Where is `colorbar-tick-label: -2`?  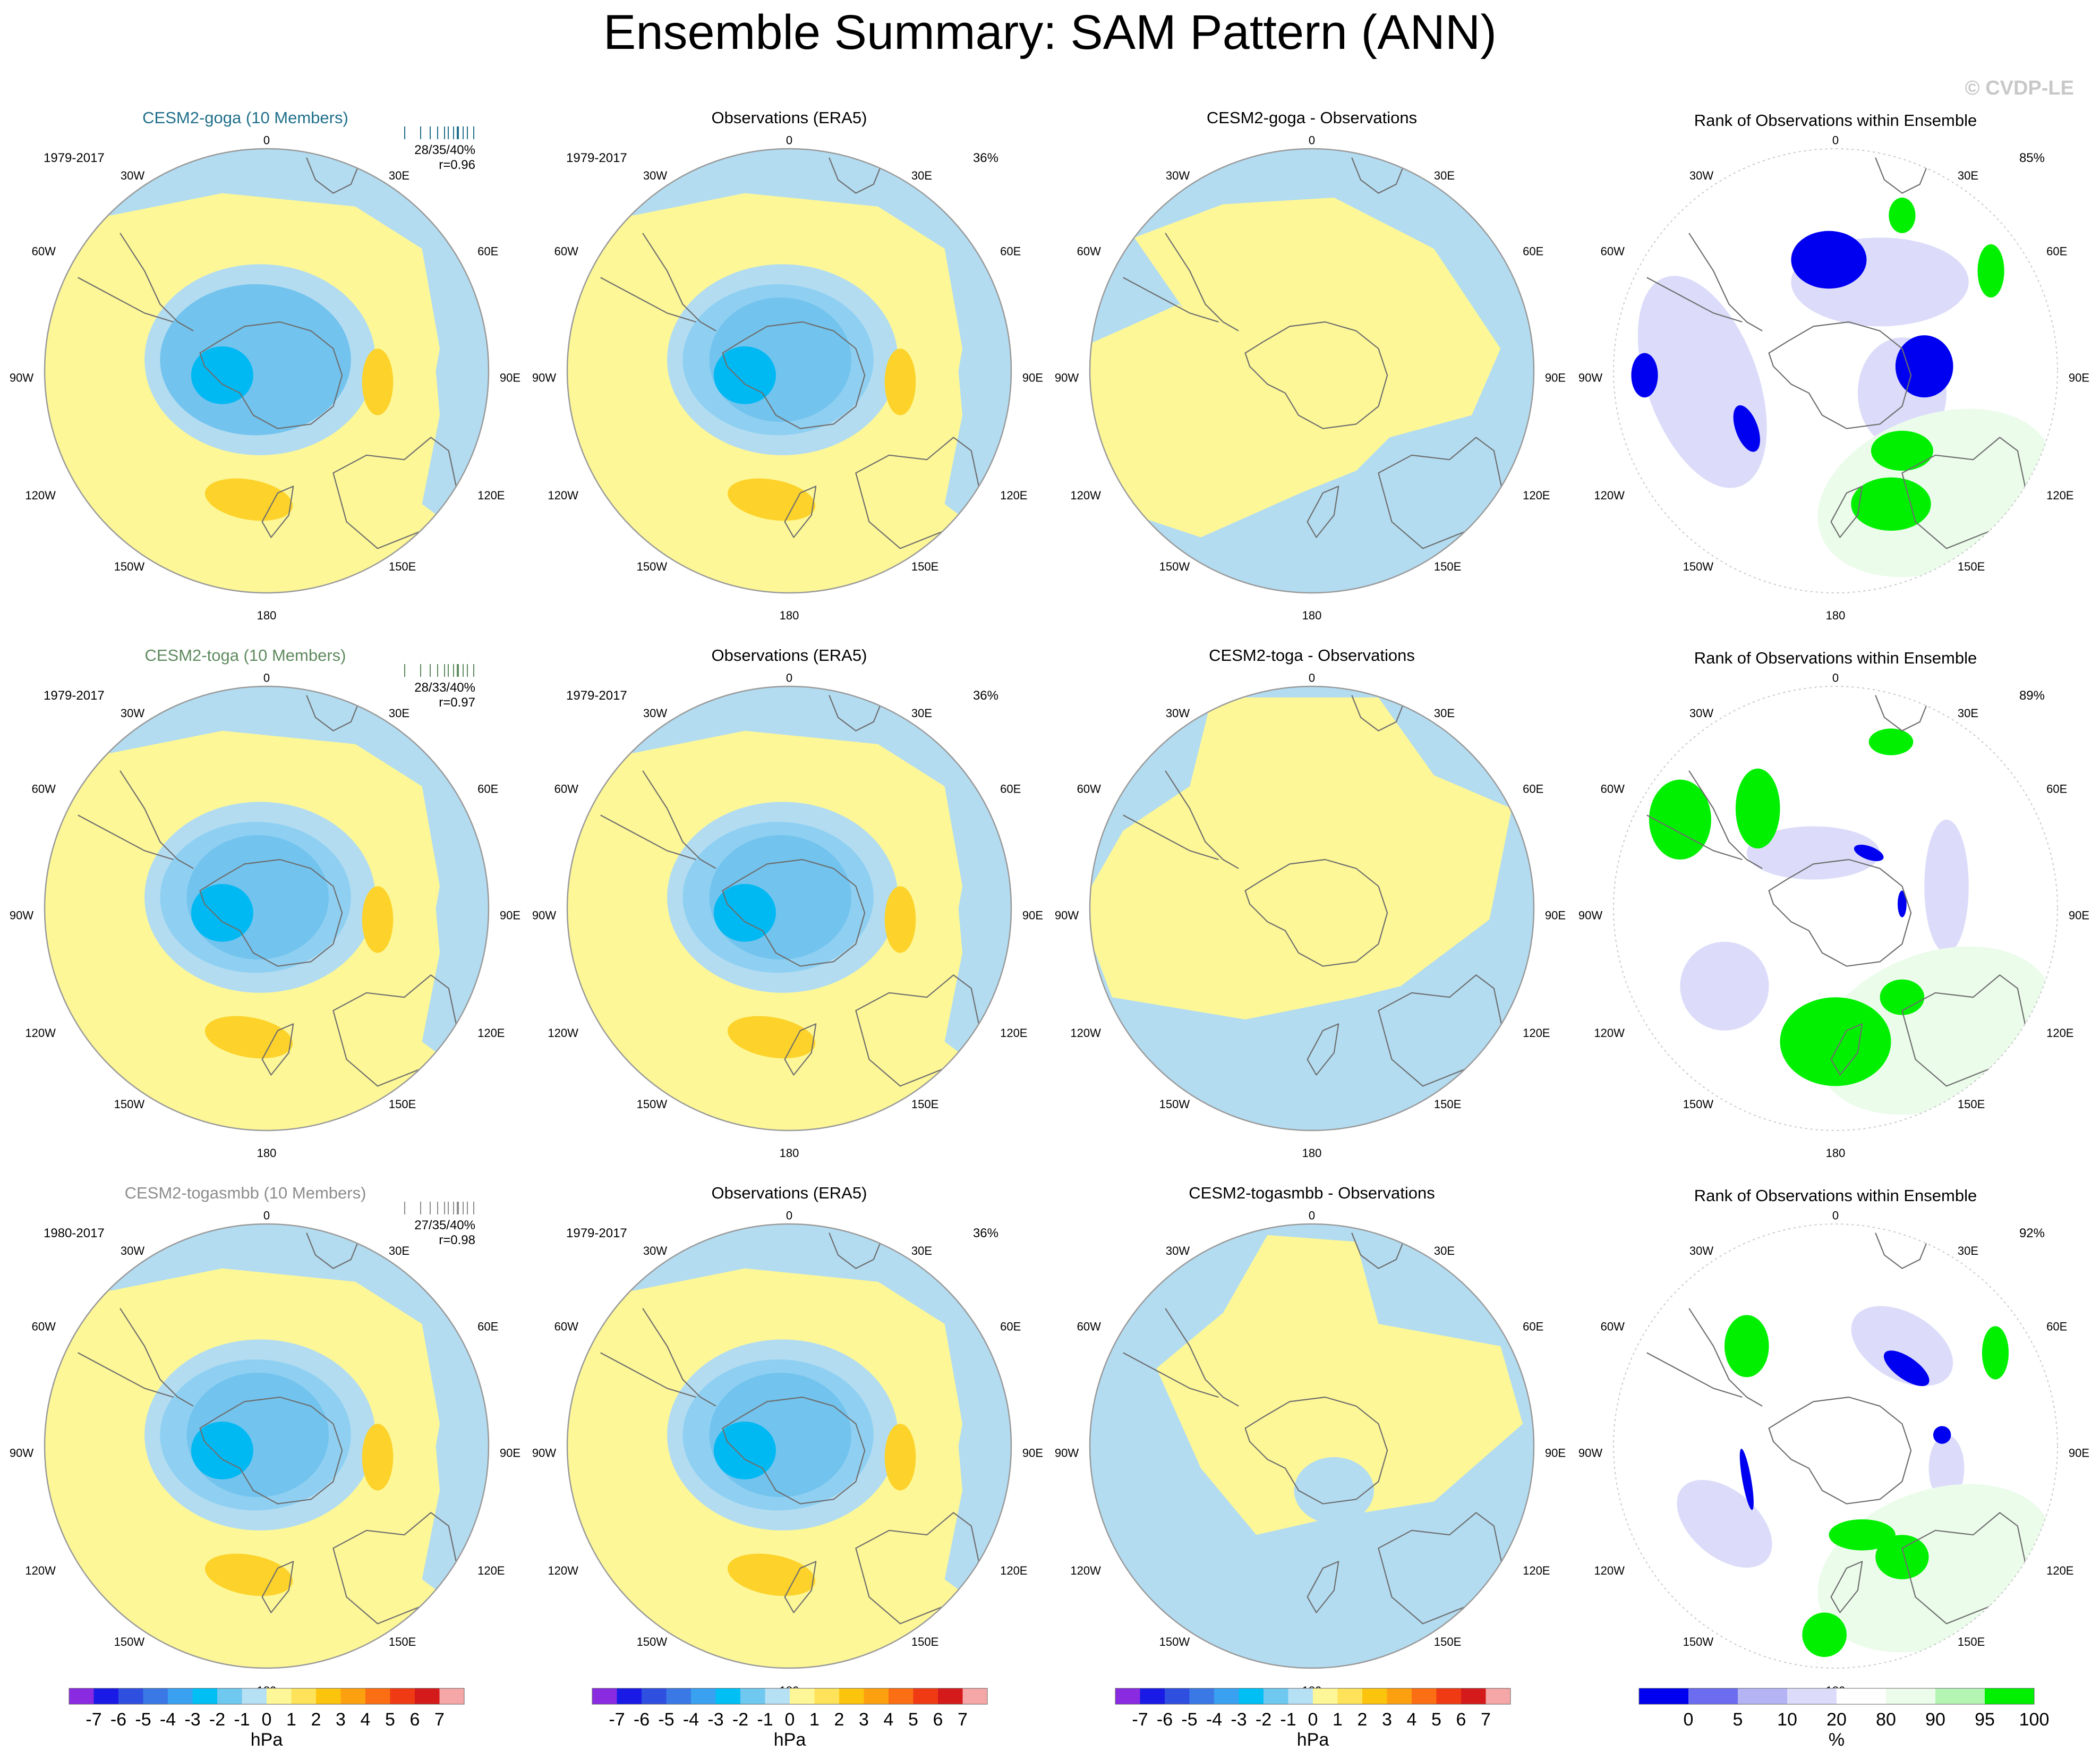
colorbar-tick-label: -2 is located at coordinates (1263, 1720).